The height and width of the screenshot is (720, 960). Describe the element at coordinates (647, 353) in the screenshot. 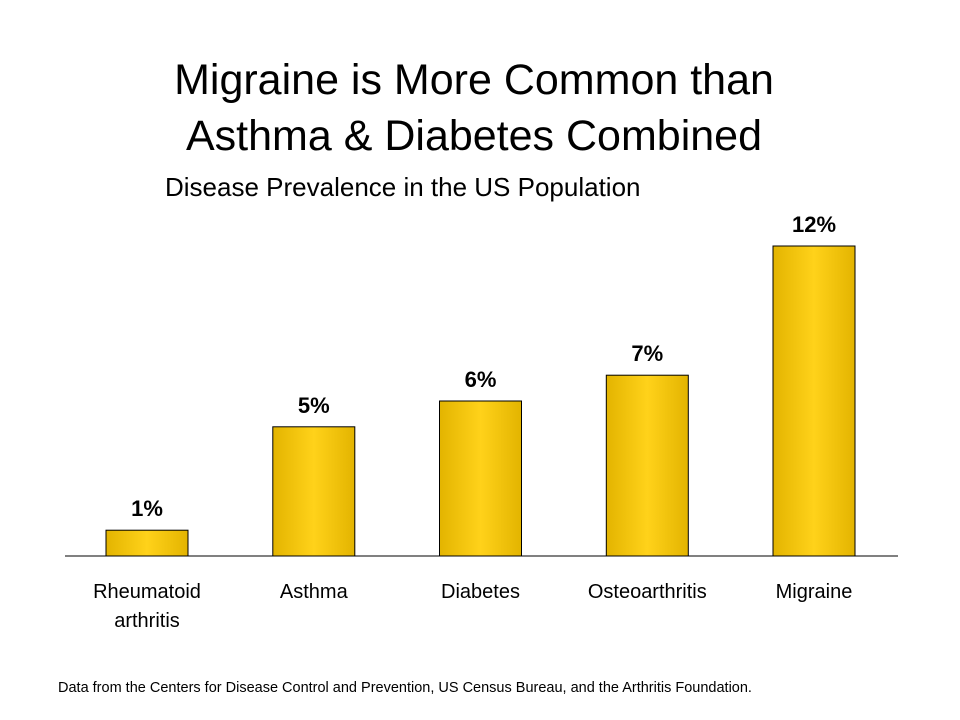

I see `data-label: 7%` at that location.